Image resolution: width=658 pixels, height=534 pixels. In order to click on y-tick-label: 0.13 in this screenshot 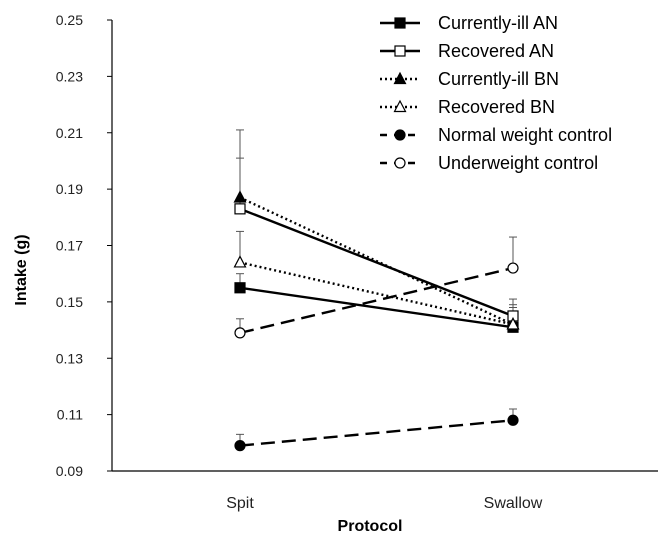, I will do `click(69, 358)`.